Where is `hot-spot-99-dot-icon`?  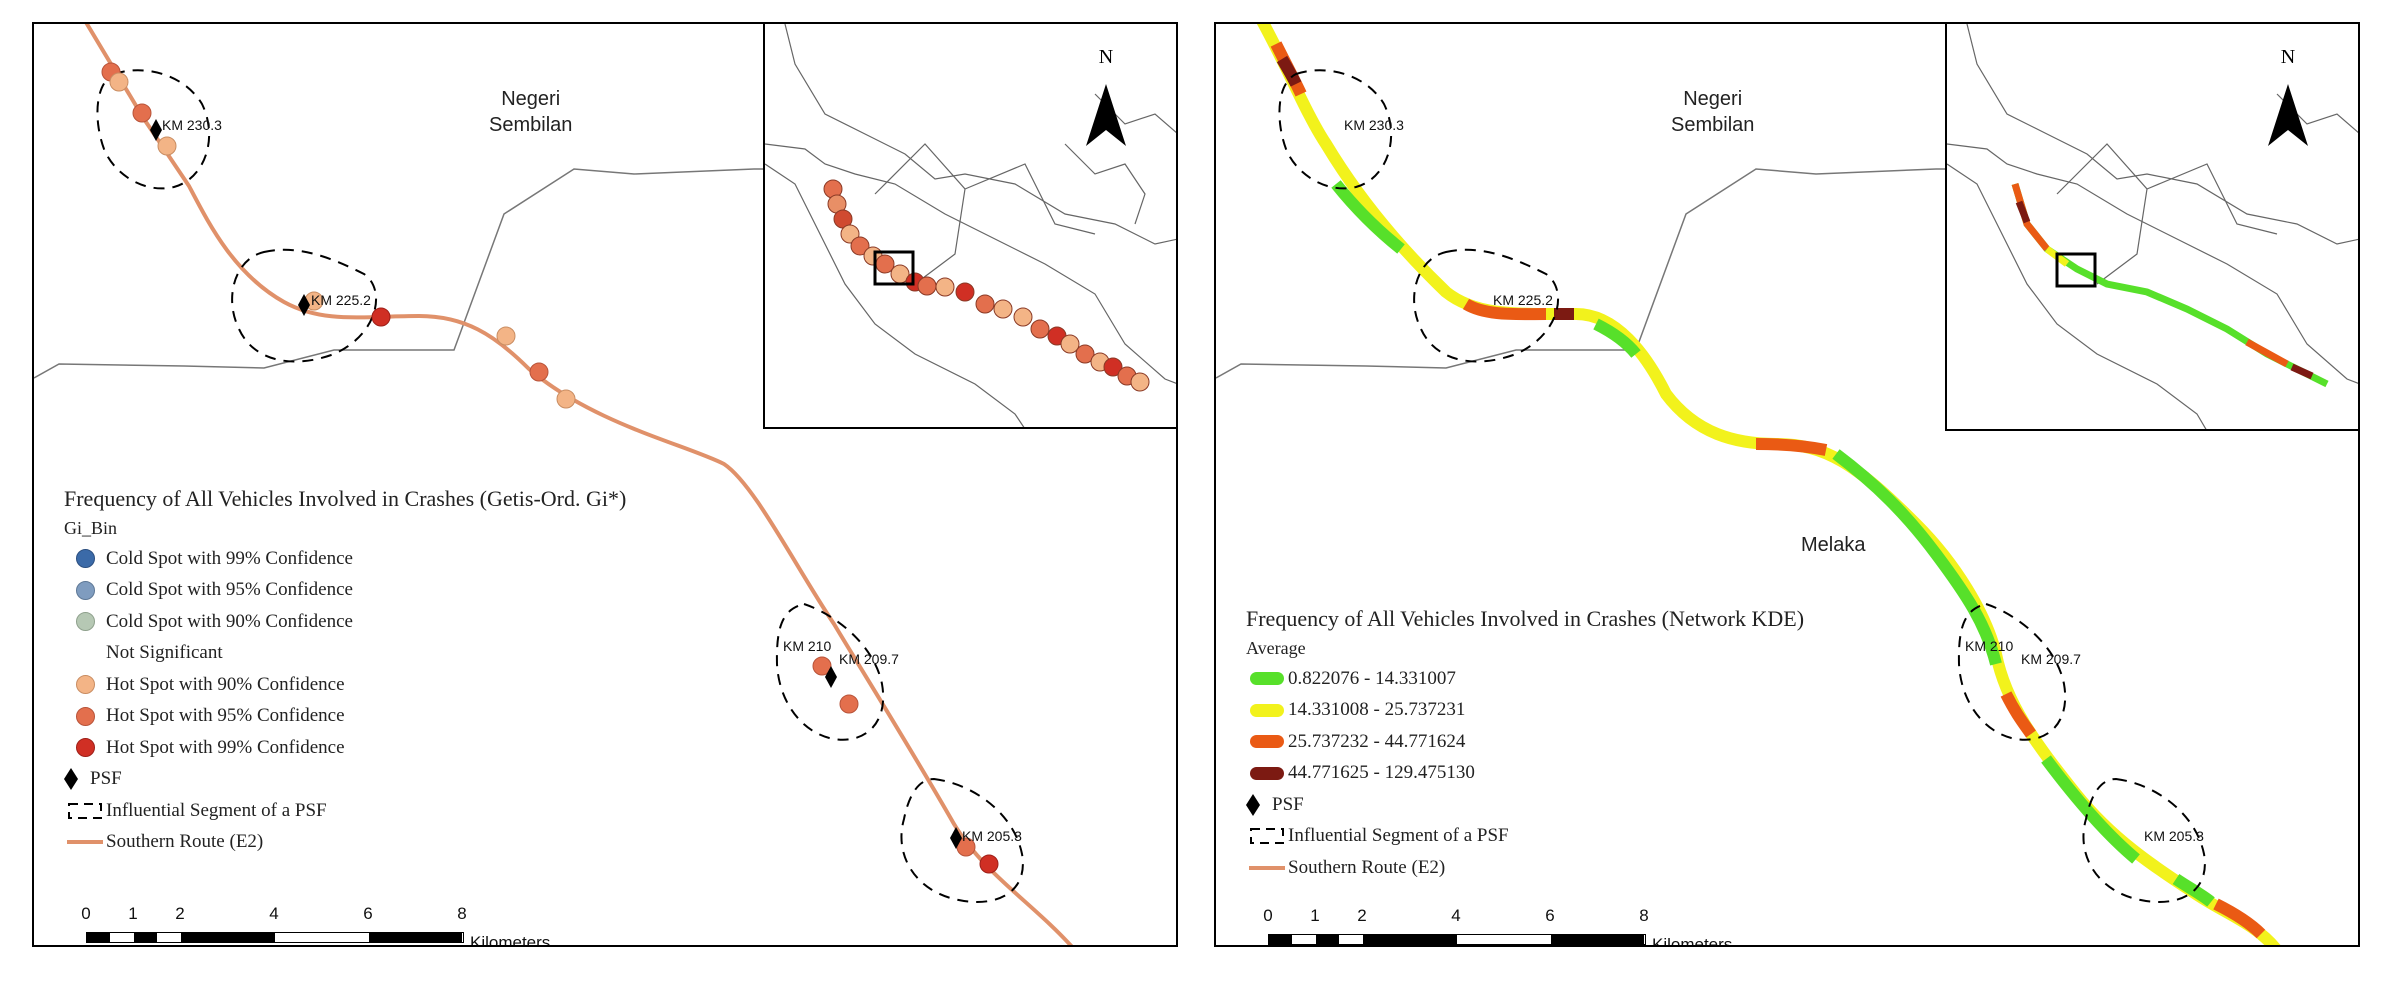
hot-spot-99-dot-icon is located at coordinates (85, 748).